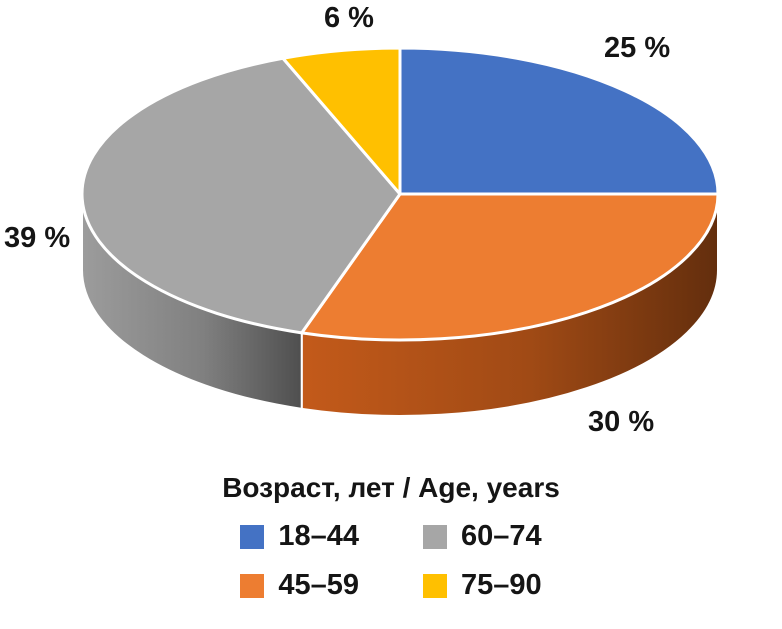 This screenshot has height=629, width=782. Describe the element at coordinates (318, 536) in the screenshot. I see `legend-label-18-44: 18–44` at that location.